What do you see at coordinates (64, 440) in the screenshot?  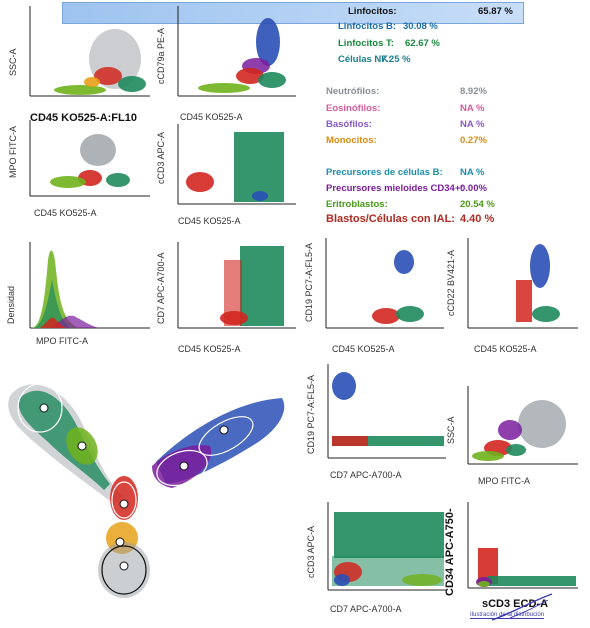 I see `arm-t-lymphocytes` at bounding box center [64, 440].